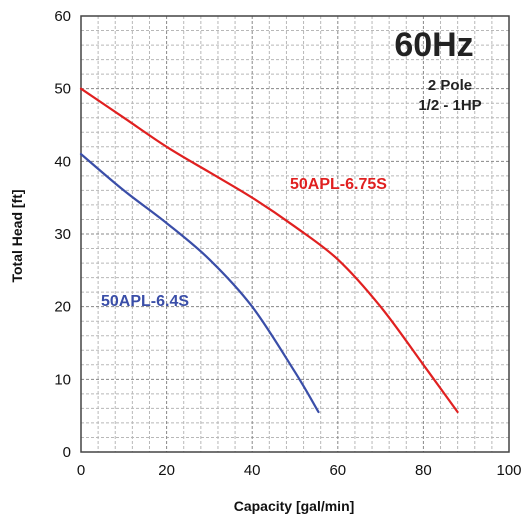 This screenshot has width=523, height=522. What do you see at coordinates (62, 16) in the screenshot?
I see `y-tick-label: 60` at bounding box center [62, 16].